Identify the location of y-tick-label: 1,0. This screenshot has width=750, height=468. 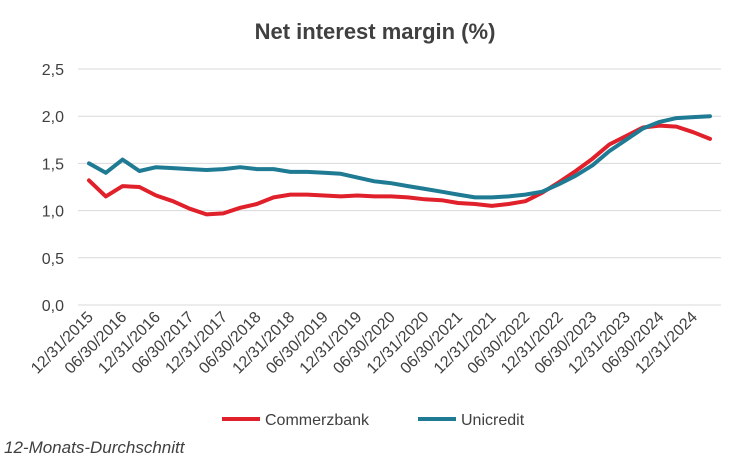
(53, 212).